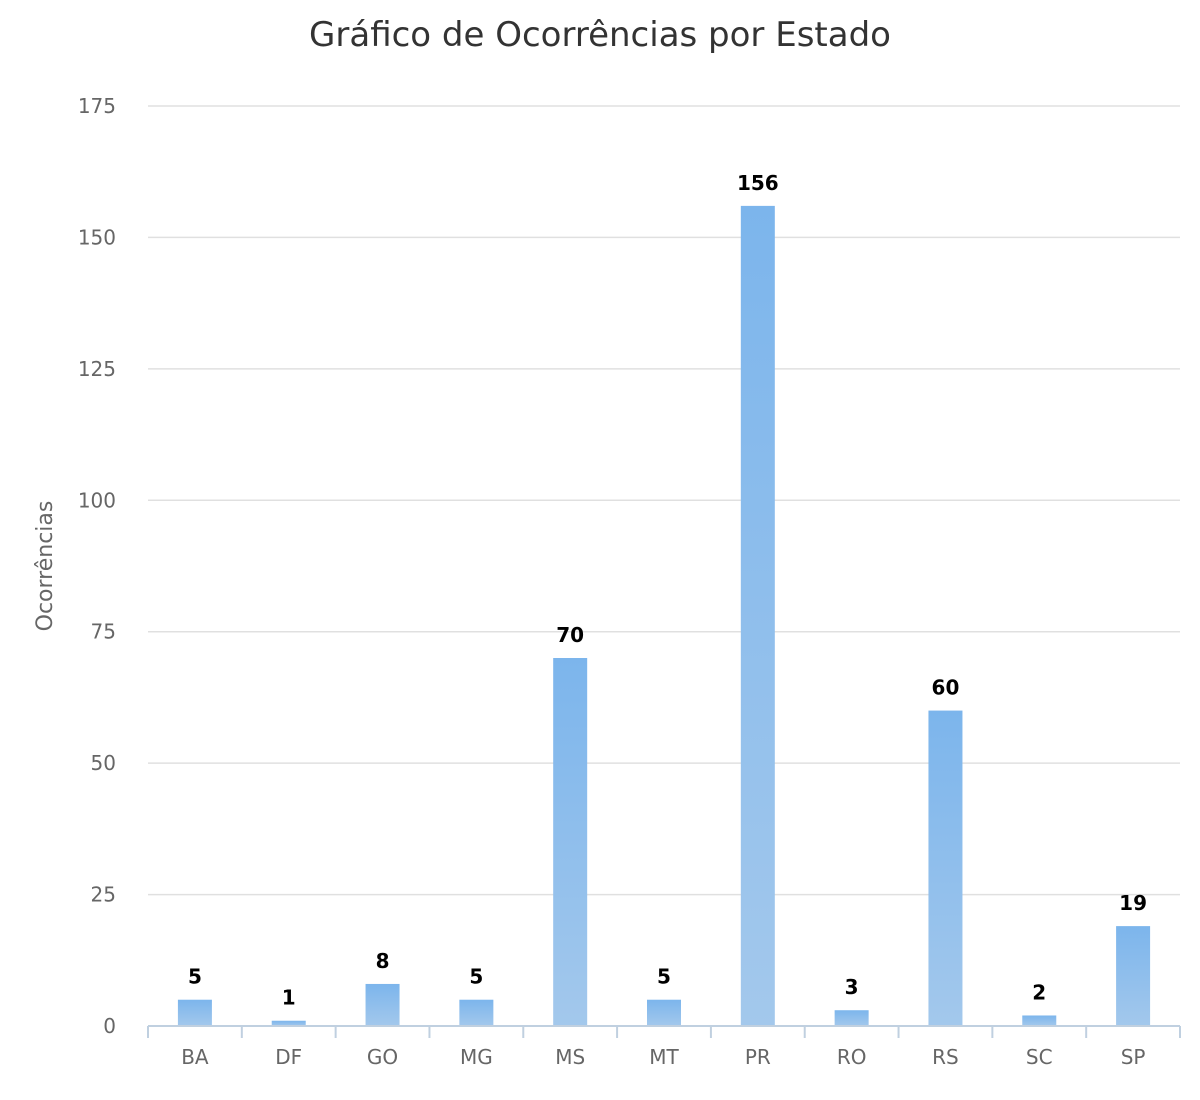  Describe the element at coordinates (288, 1023) in the screenshot. I see `bar-df` at that location.